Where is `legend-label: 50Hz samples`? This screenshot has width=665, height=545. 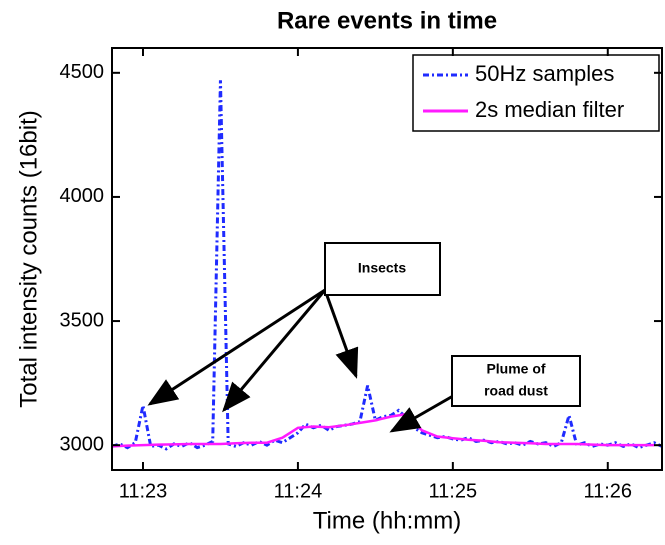 legend-label: 50Hz samples is located at coordinates (544, 73).